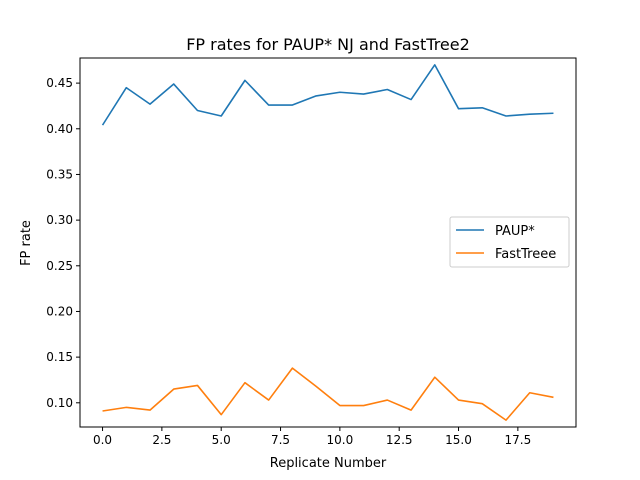 The image size is (640, 480). I want to click on x-axis-label: Replicate Number, so click(328, 463).